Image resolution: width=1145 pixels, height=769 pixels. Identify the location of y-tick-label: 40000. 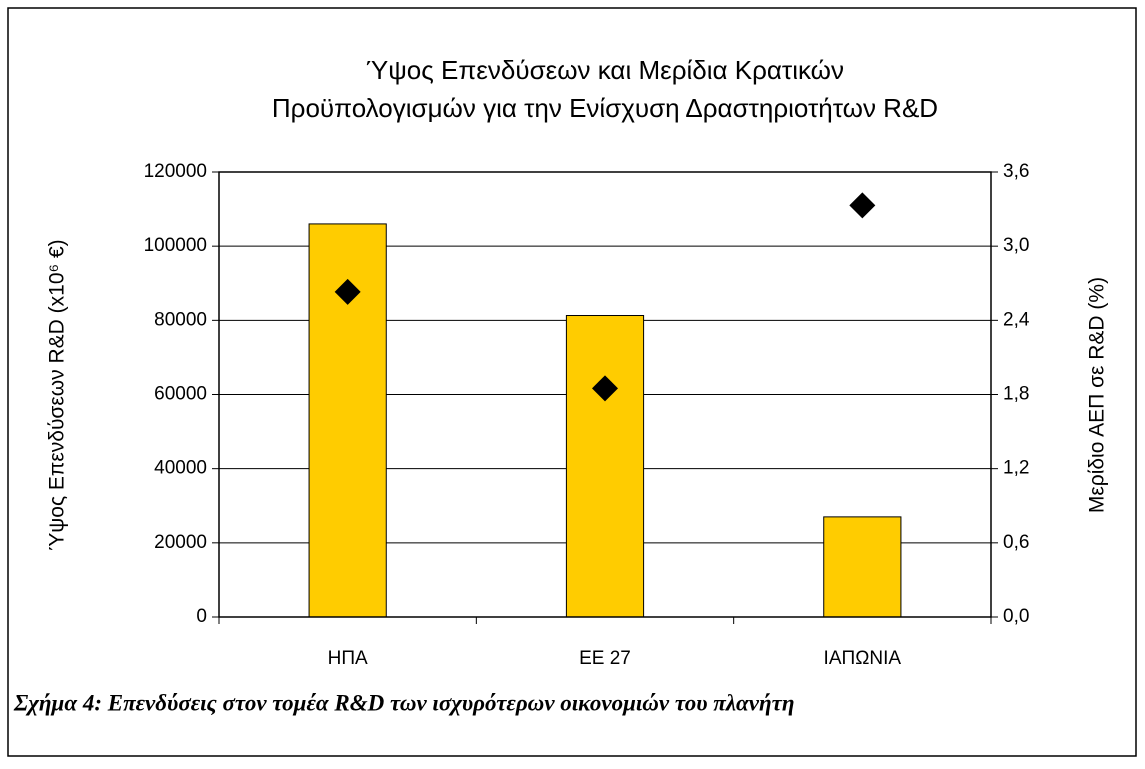
(180, 468).